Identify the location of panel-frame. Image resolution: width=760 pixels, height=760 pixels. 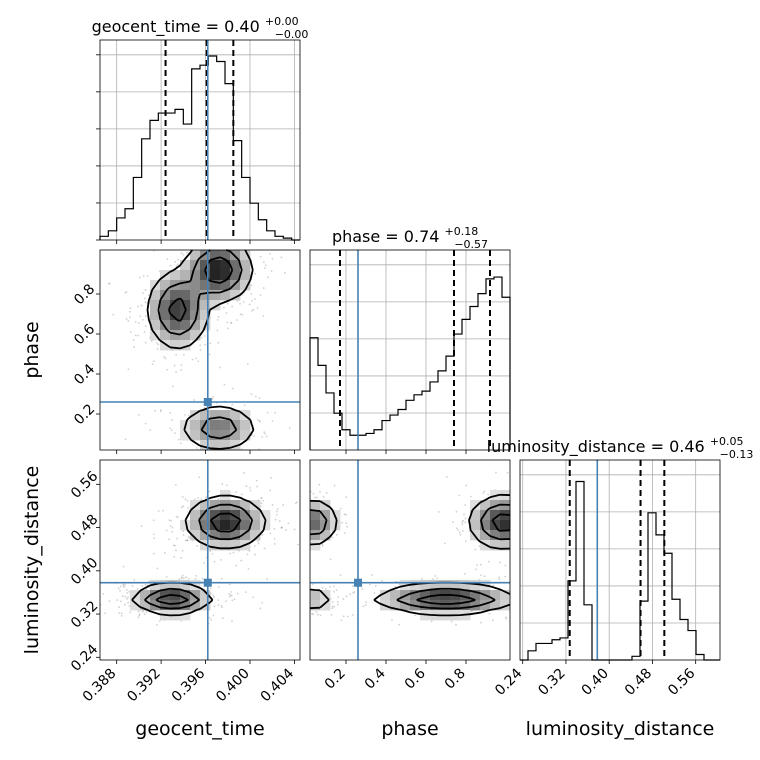
(620, 560).